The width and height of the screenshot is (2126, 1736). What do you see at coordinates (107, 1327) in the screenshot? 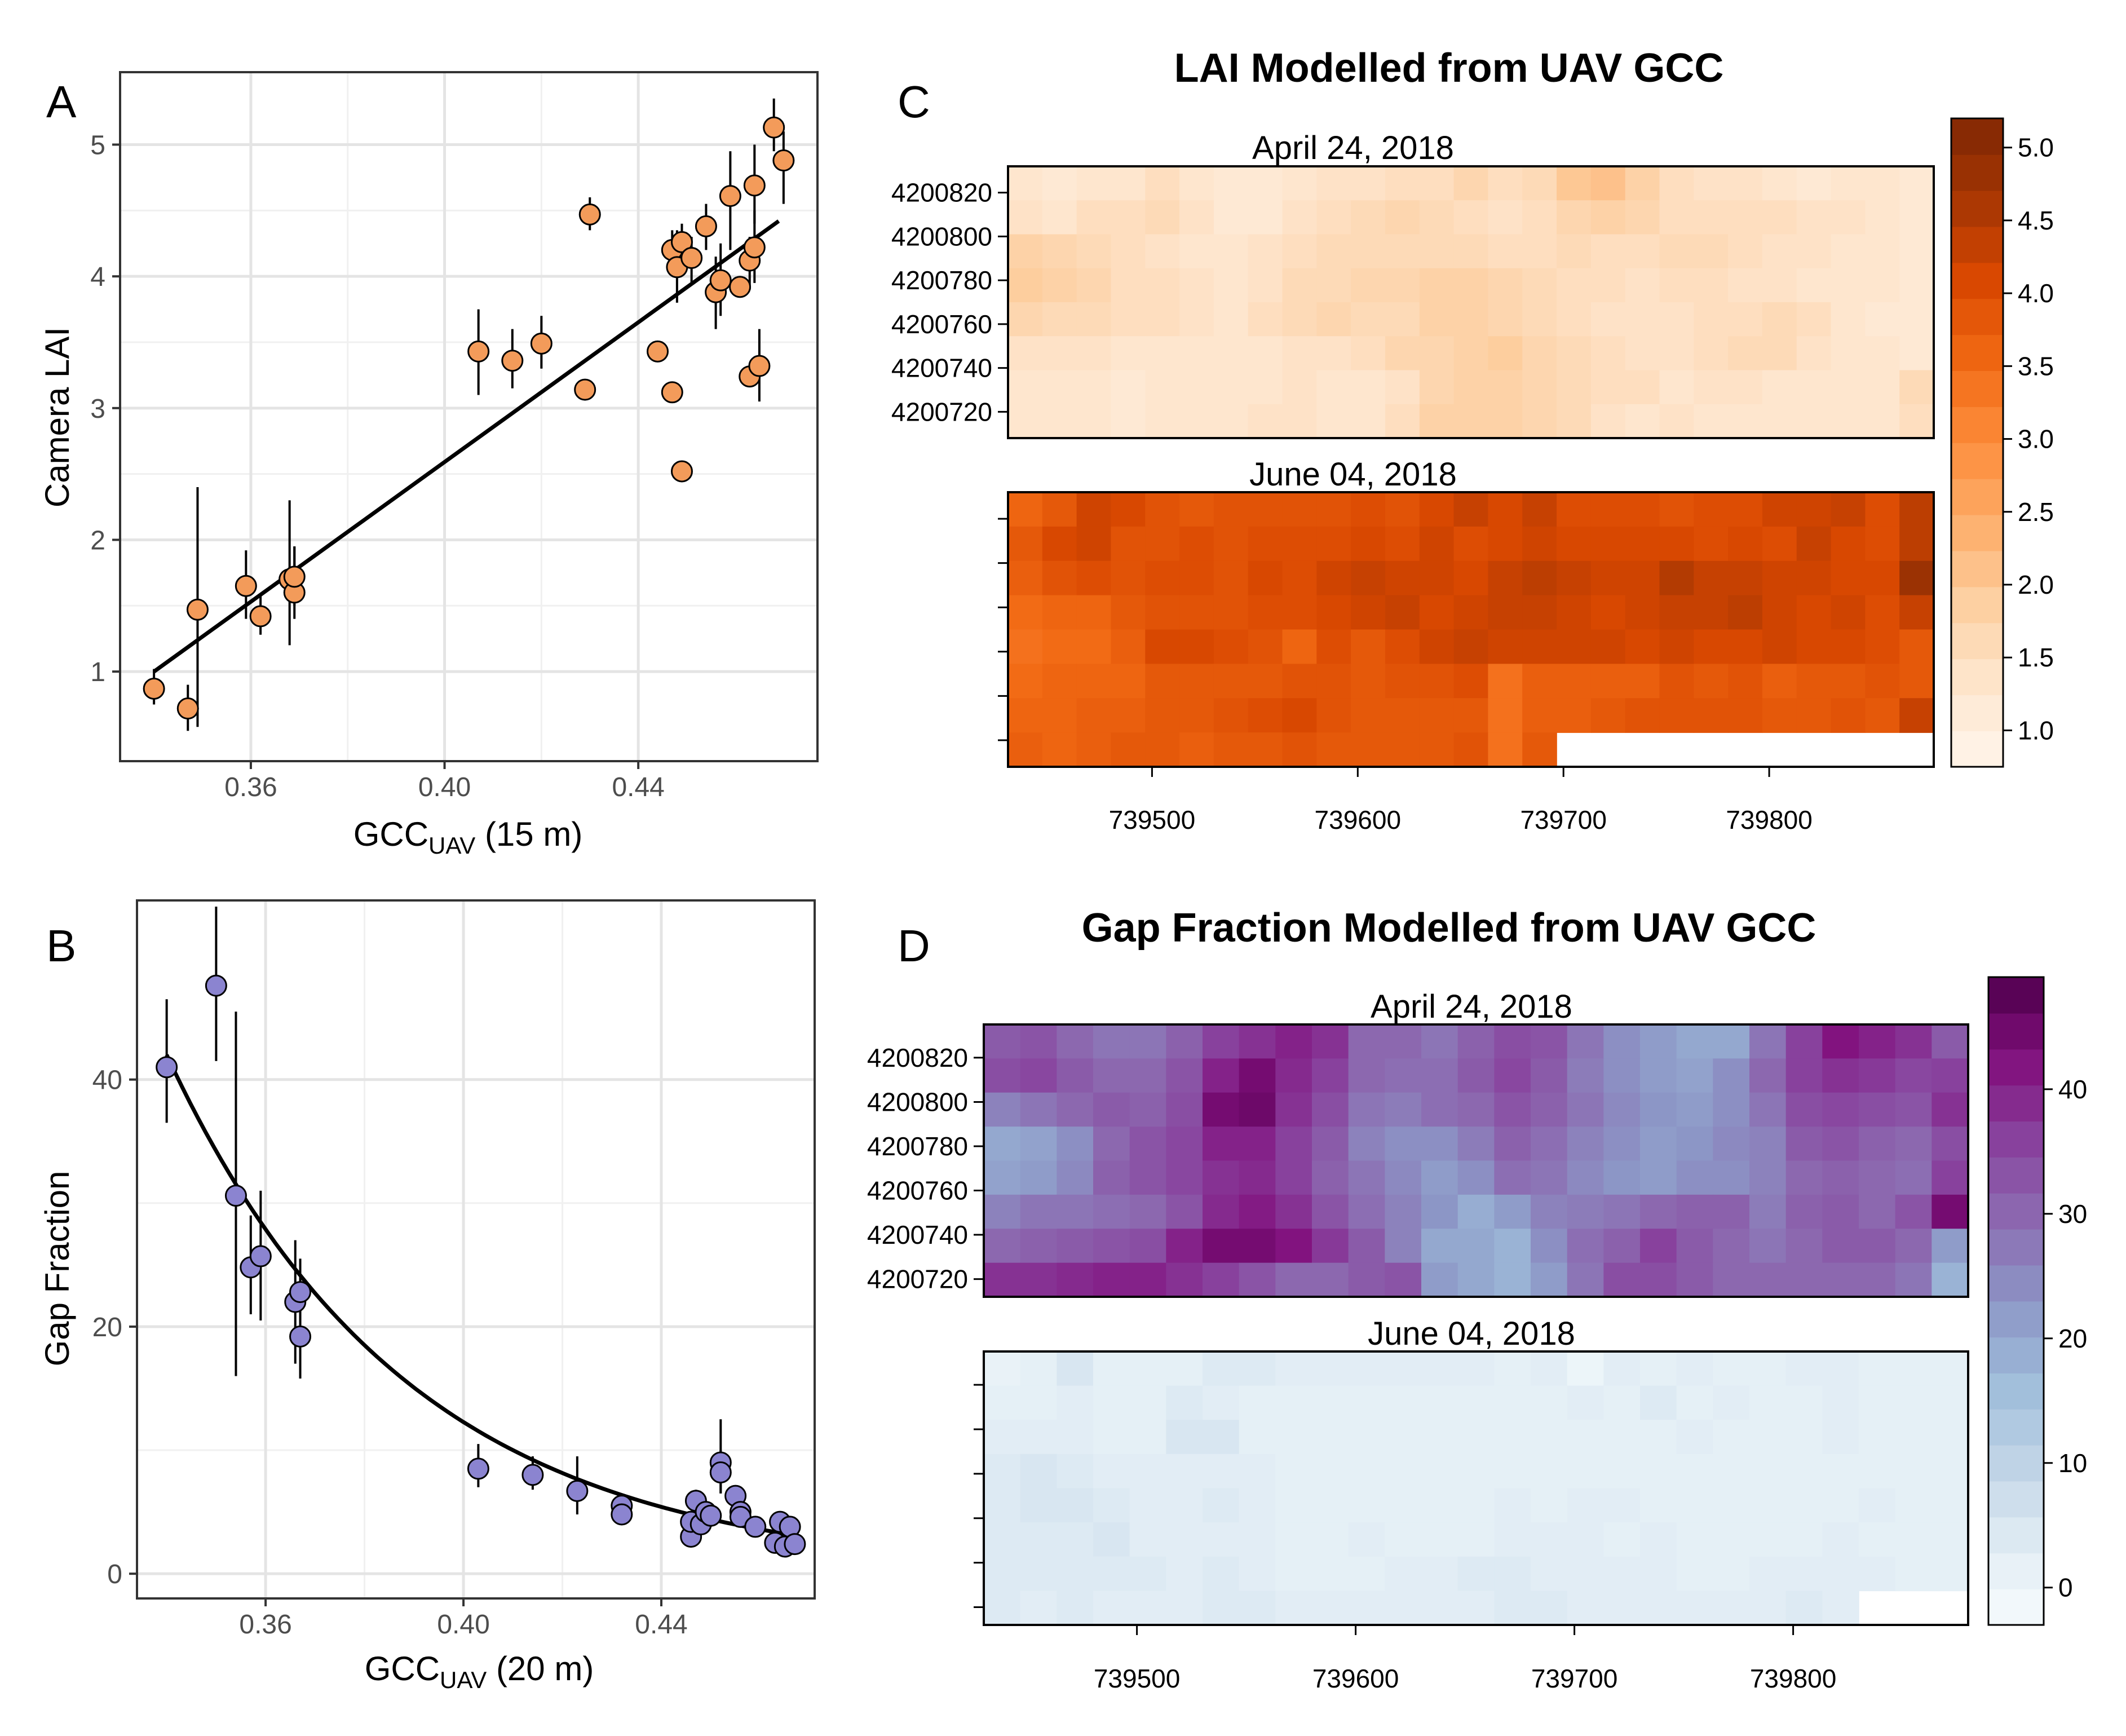
I see `y-tick-label: 20` at bounding box center [107, 1327].